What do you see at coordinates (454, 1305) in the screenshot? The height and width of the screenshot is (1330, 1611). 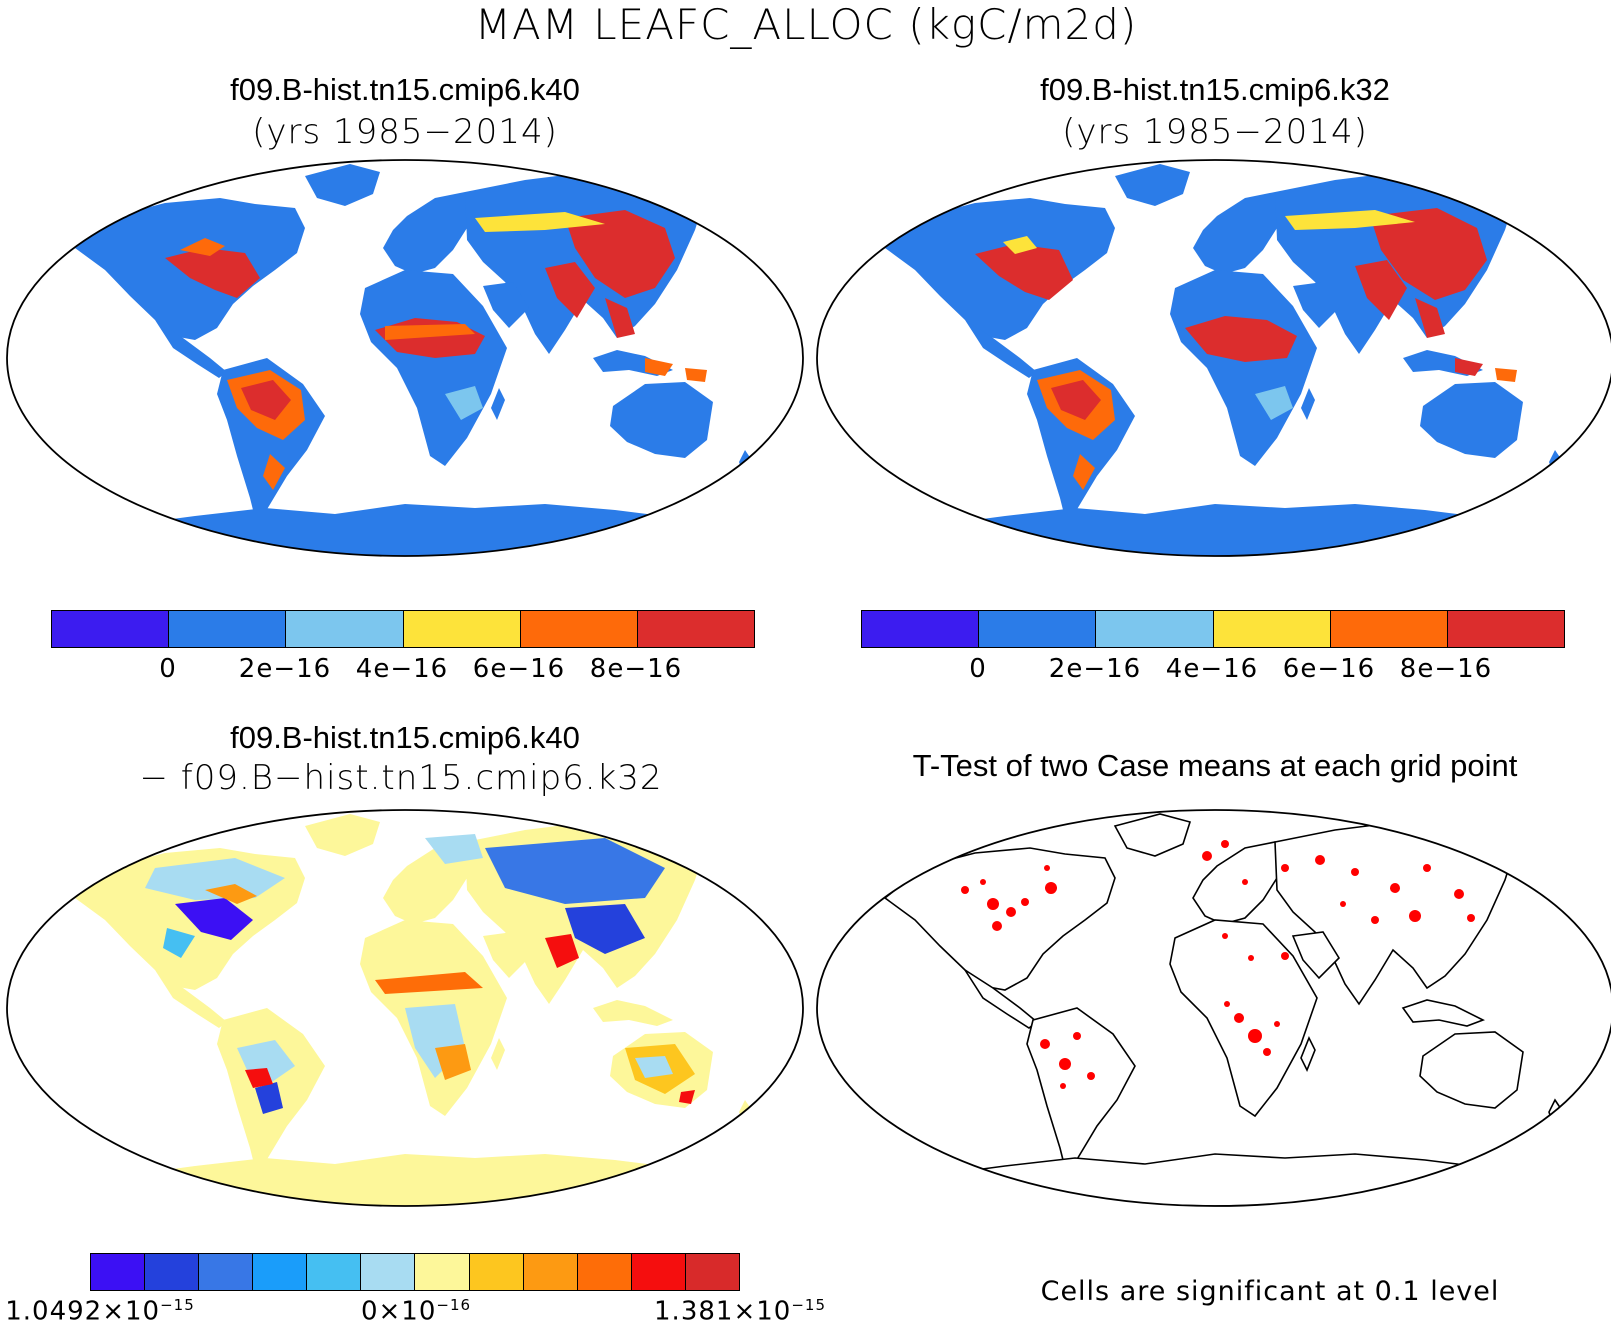 I see `tick-exponent: −16` at bounding box center [454, 1305].